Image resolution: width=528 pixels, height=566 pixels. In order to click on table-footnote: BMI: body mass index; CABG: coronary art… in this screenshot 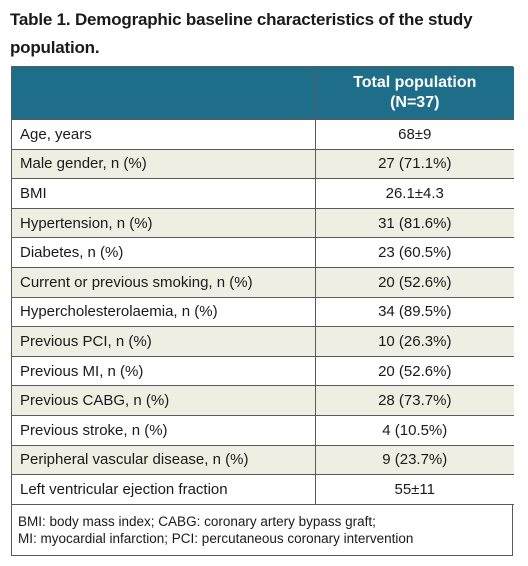, I will do `click(262, 526)`.